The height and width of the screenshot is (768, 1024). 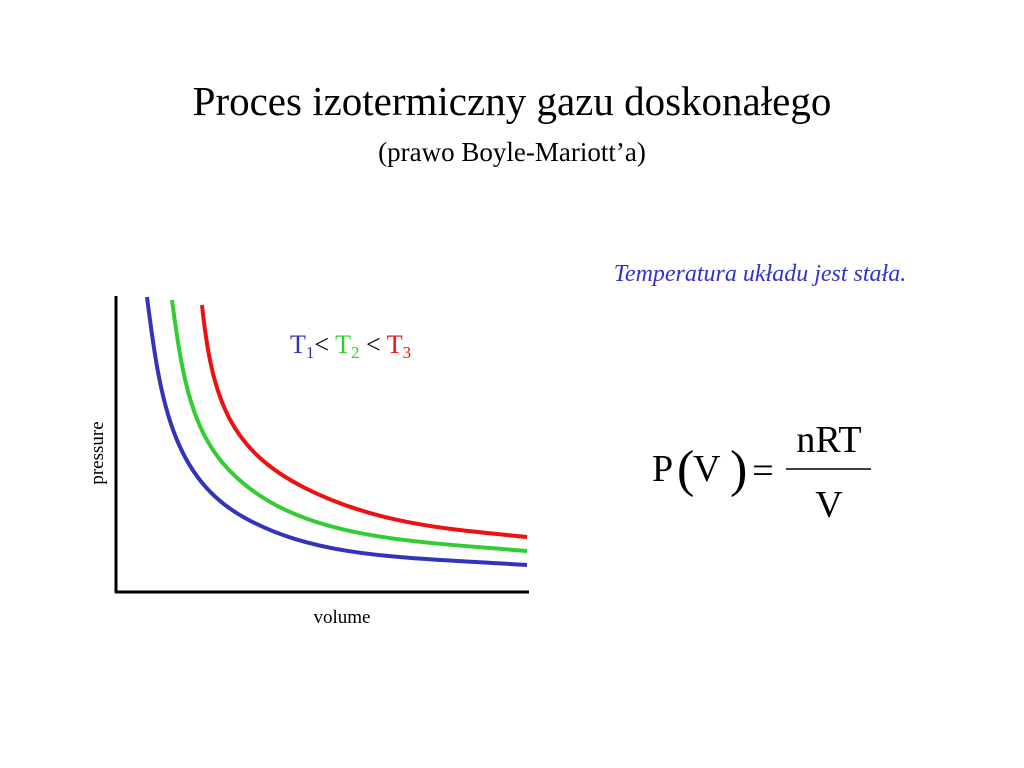 I want to click on legend: T1< T2 < T3, so click(x=350, y=347).